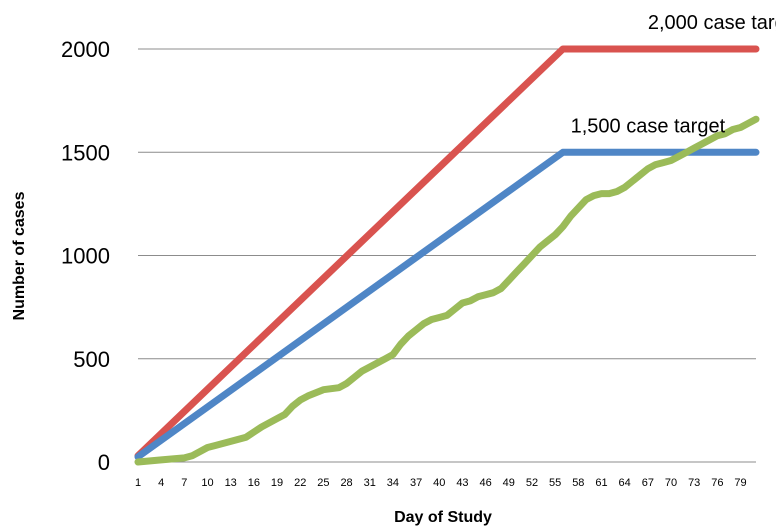  Describe the element at coordinates (254, 483) in the screenshot. I see `x-tick-label: 16` at that location.